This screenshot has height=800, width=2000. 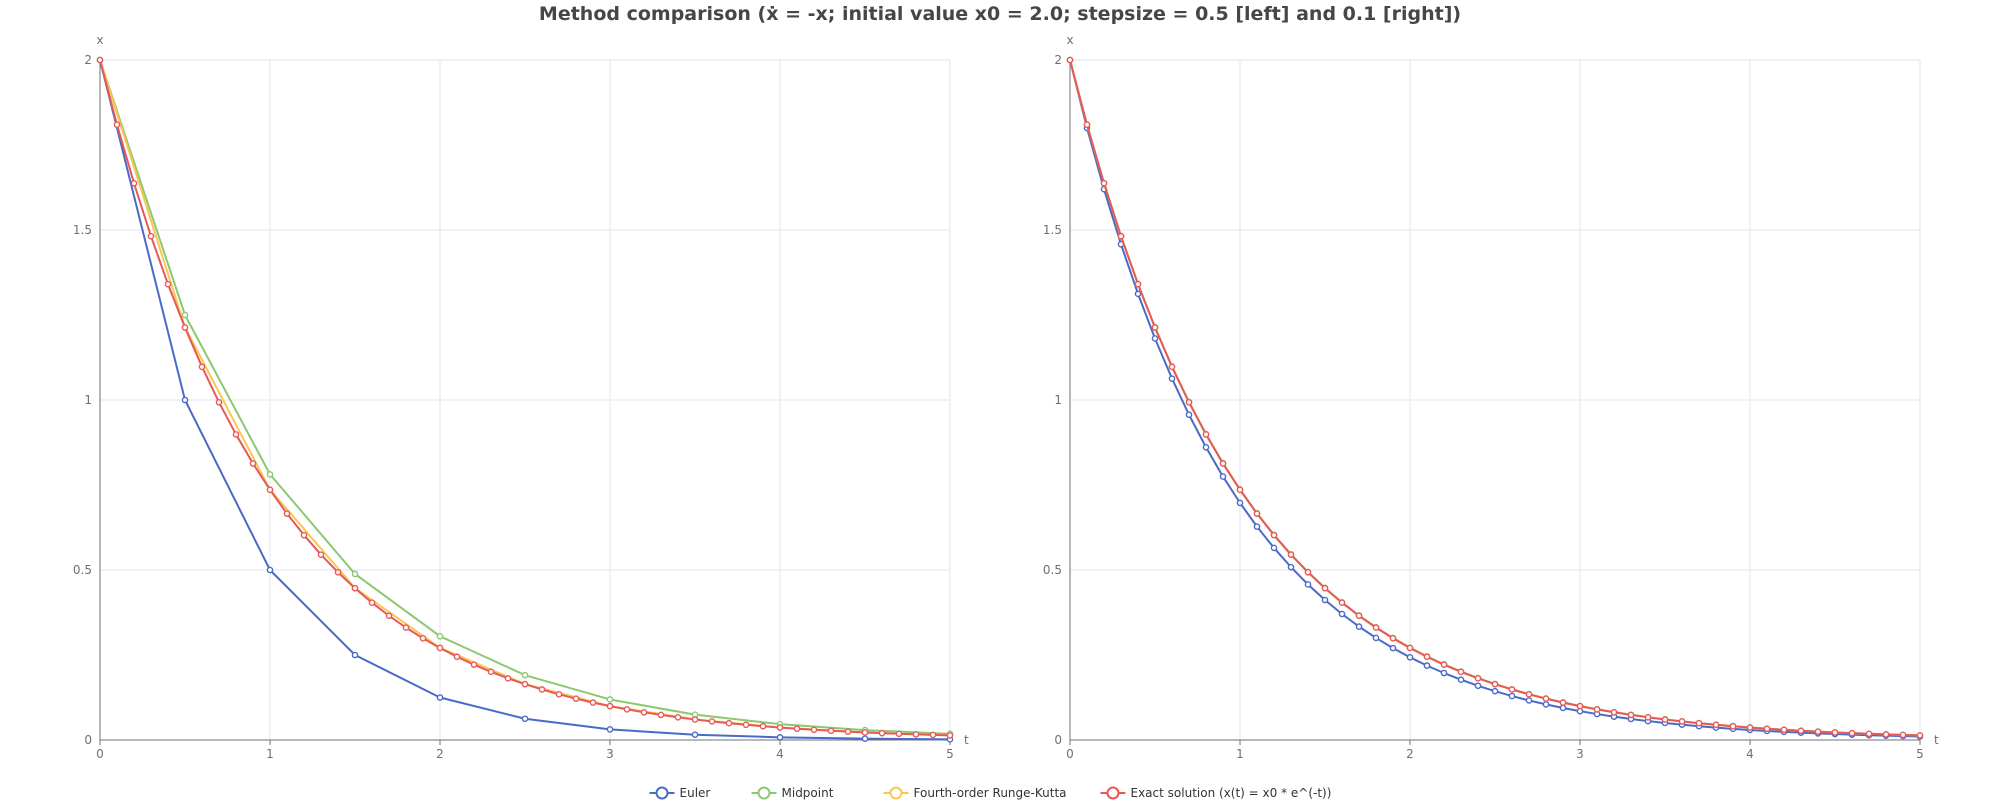 What do you see at coordinates (792, 793) in the screenshot?
I see `legend-item-midpoint: Midpoint` at bounding box center [792, 793].